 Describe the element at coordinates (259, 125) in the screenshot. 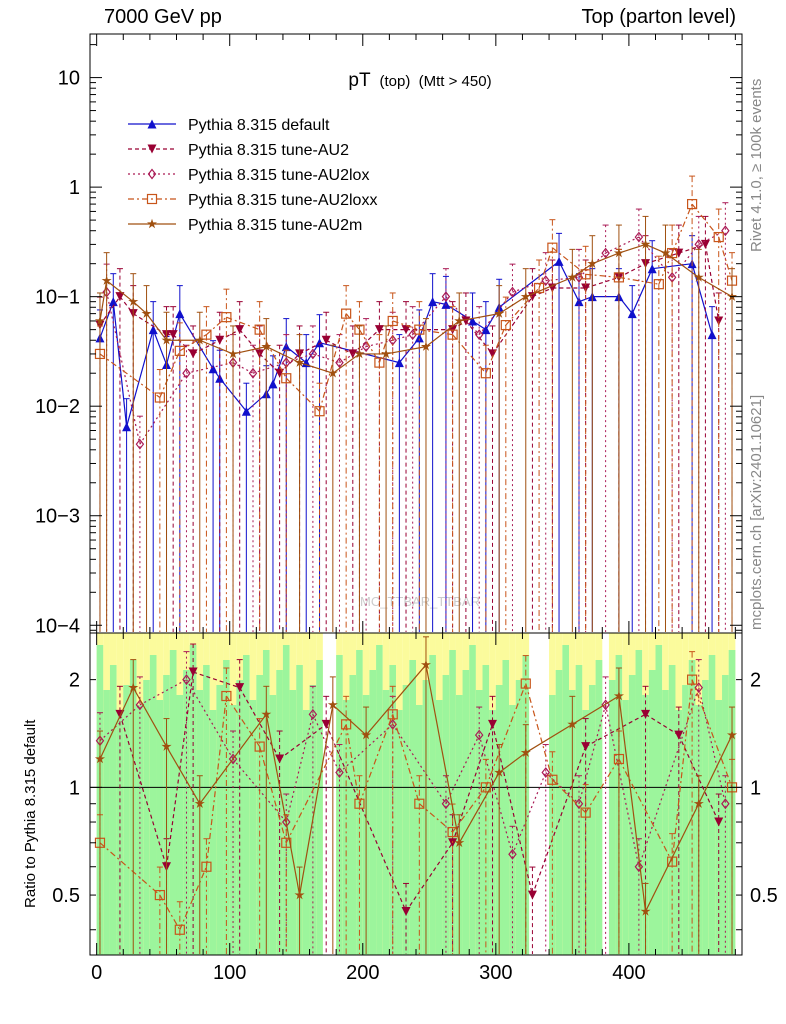

I see `legend-entry: Pythia 8.315 default` at that location.